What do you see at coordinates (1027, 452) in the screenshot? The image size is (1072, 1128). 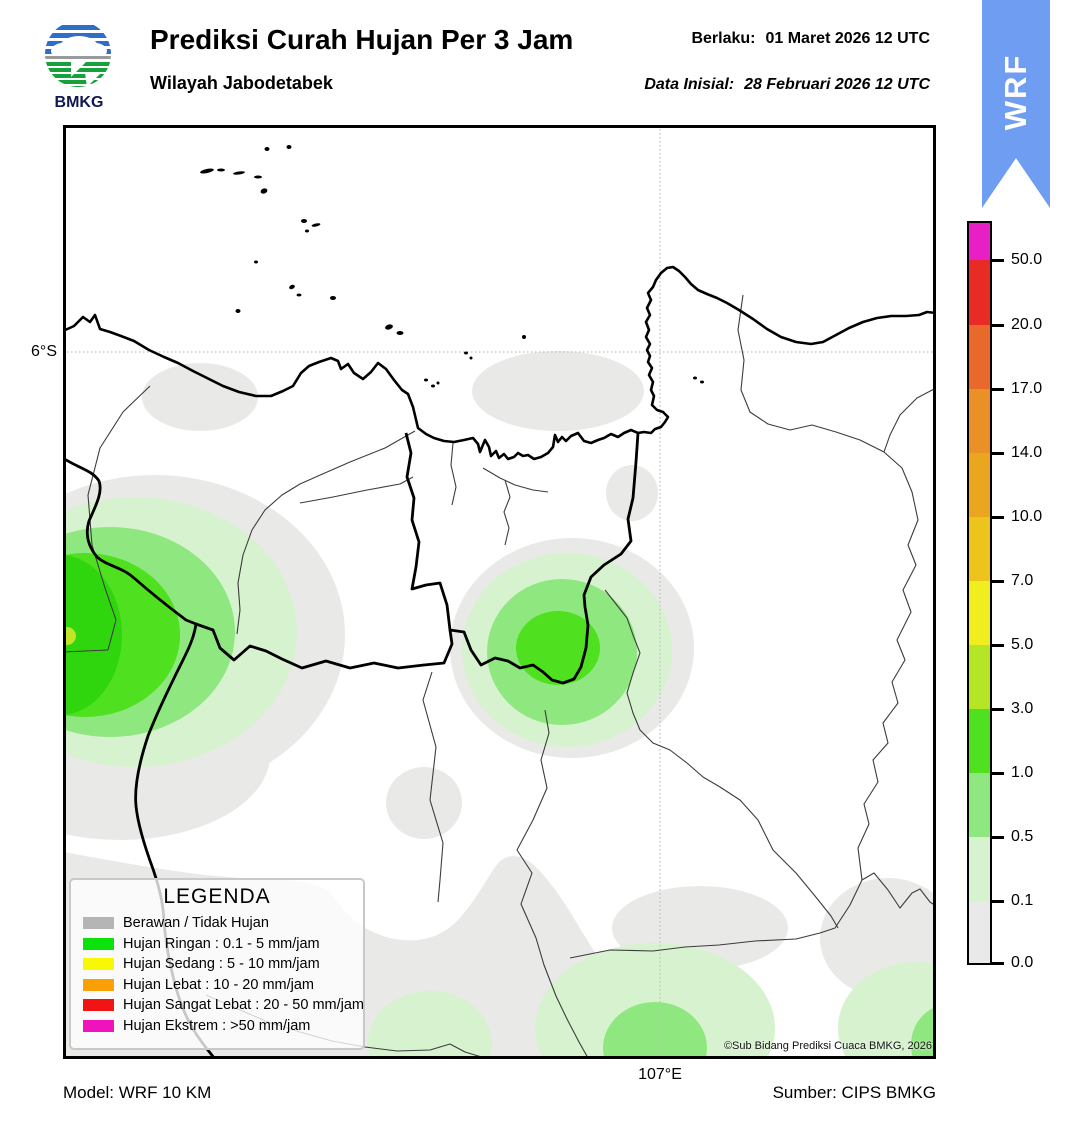 I see `colorbar-tick-label: 14.0` at bounding box center [1027, 452].